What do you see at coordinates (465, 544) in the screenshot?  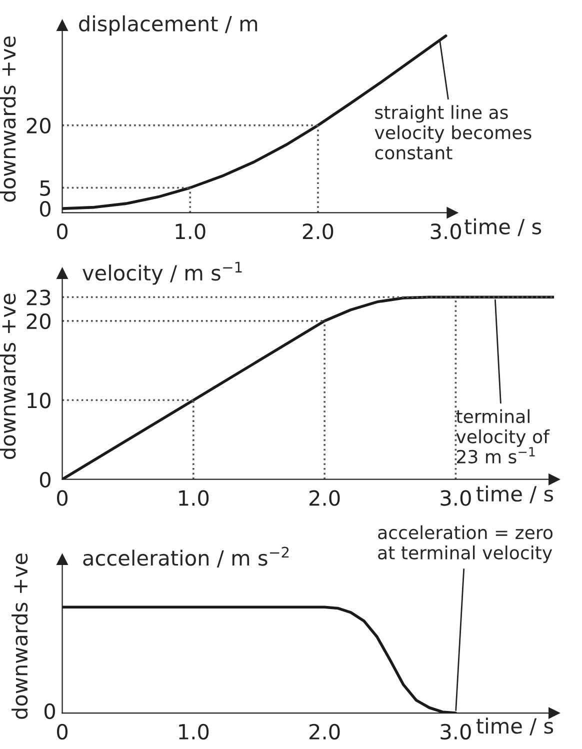 I see `annotation: acceleration = zero at terminal velocity` at bounding box center [465, 544].